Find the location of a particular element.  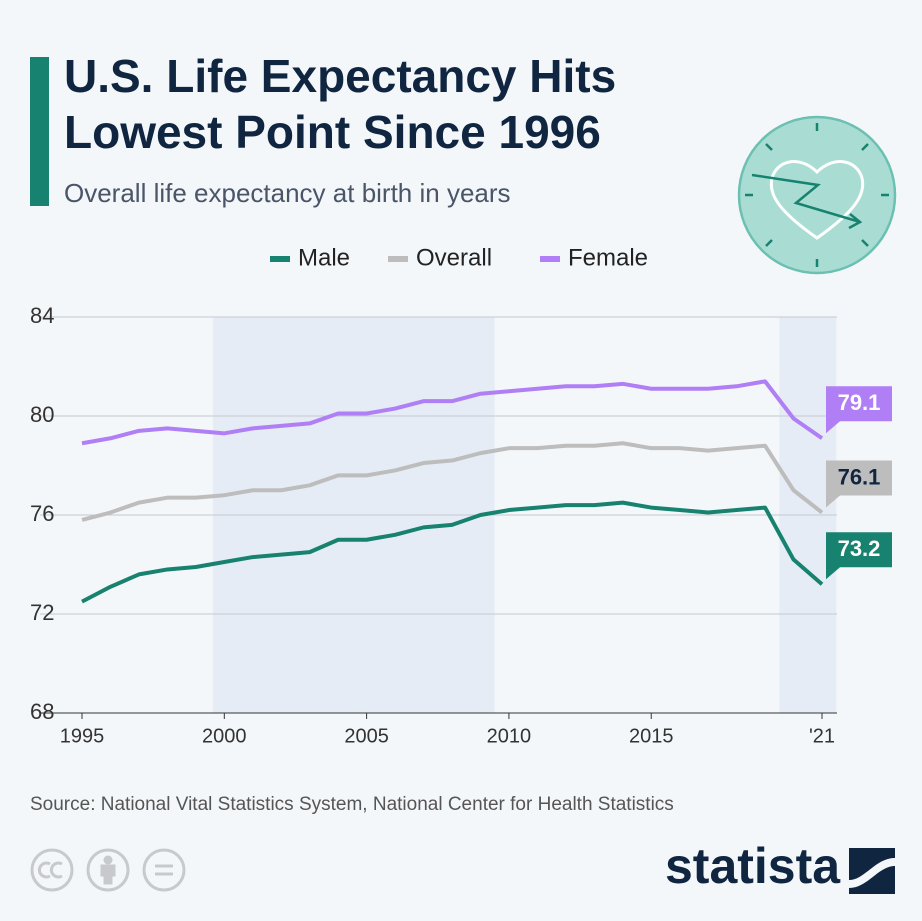

x-tick-label: 1995 is located at coordinates (82, 736).